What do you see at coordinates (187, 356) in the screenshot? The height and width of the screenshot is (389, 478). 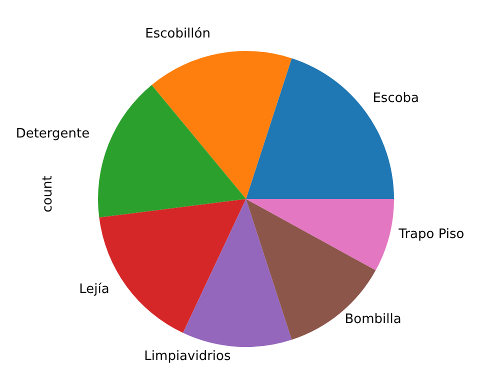 I see `slice-label: Limpiavidrios` at bounding box center [187, 356].